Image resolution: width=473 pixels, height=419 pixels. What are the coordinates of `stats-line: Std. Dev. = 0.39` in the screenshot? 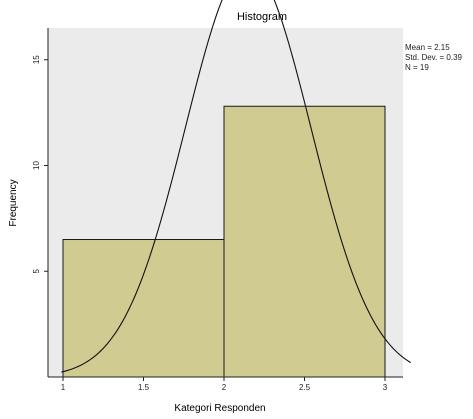 It's located at (434, 57).